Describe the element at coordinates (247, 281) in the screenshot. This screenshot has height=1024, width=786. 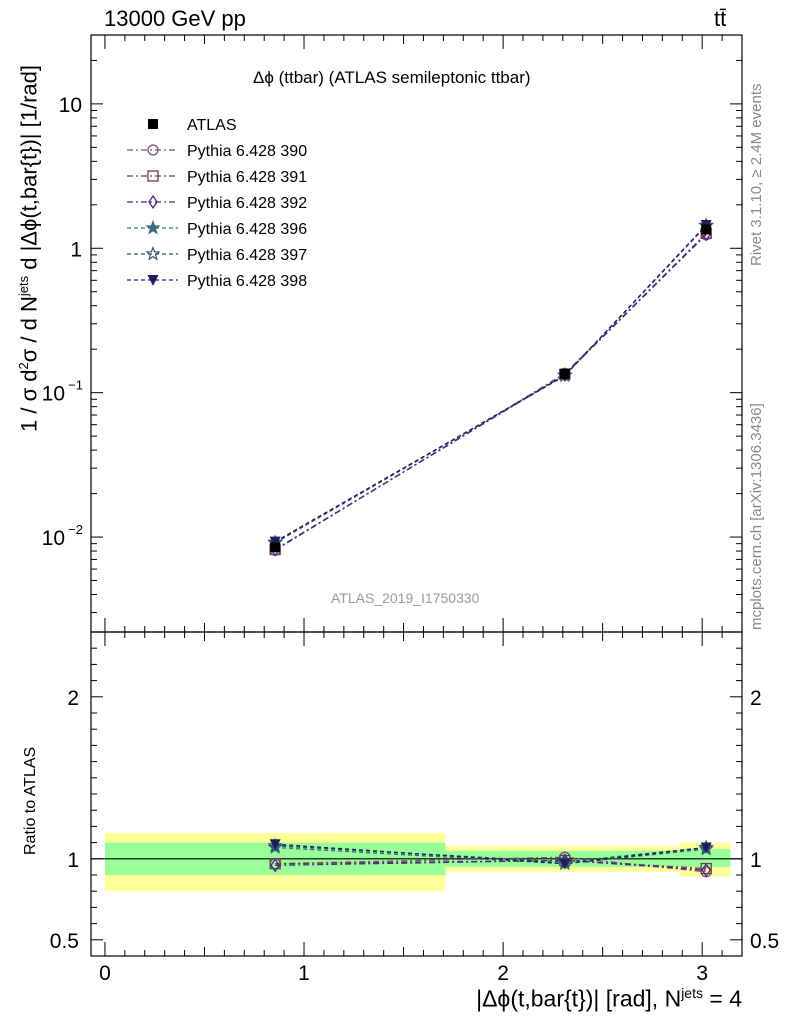
I see `legend-label-5: Pythia 6.428 398` at that location.